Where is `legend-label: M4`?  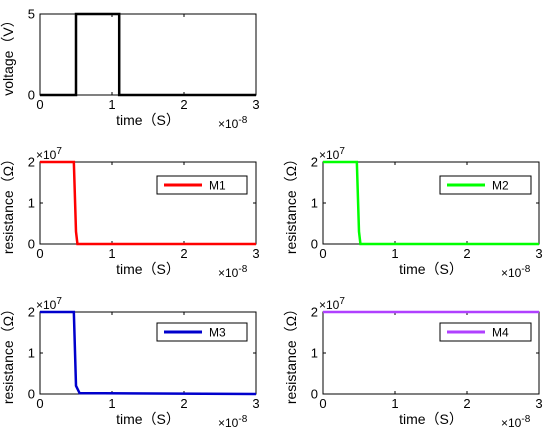
legend-label: M4 is located at coordinates (500, 333).